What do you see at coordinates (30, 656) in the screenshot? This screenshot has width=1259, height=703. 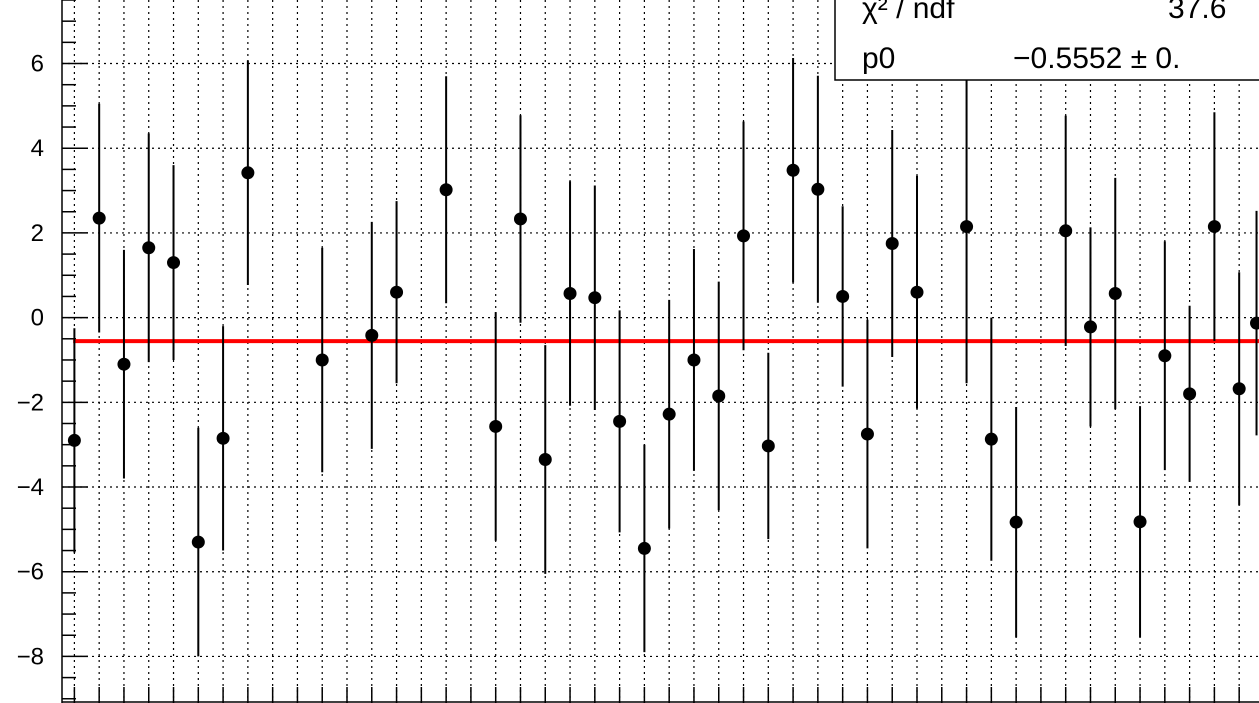 I see `y-tick-label: −8` at bounding box center [30, 656].